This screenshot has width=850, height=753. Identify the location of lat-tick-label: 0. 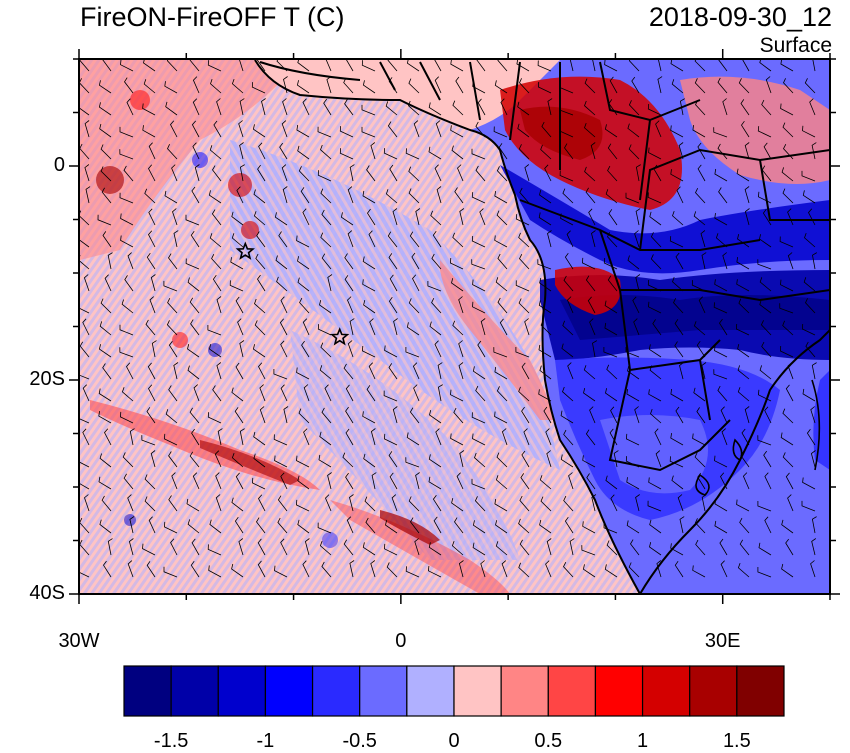
(59, 165).